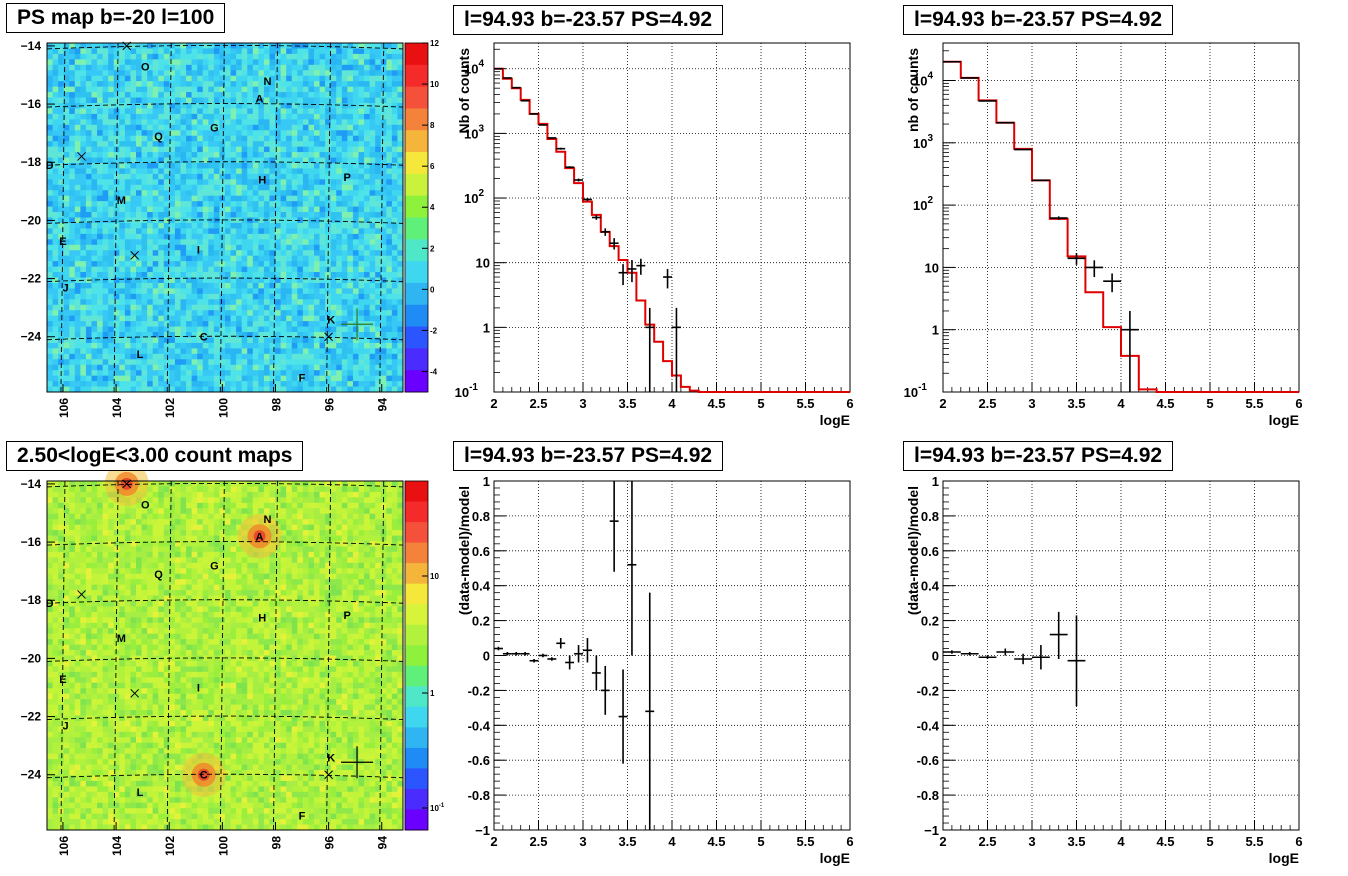 The width and height of the screenshot is (1348, 876). What do you see at coordinates (1038, 20) in the screenshot?
I see `counts-spectrum-title-2: l=94.93 b=-23.57 PS=4.92` at bounding box center [1038, 20].